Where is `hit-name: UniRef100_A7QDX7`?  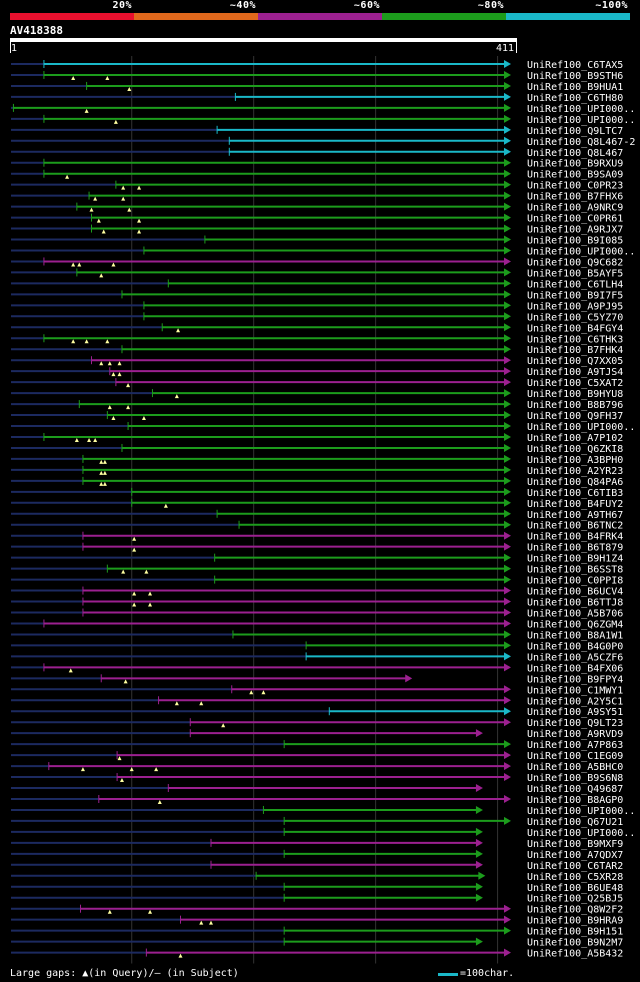
hit-name: UniRef100_A7QDX7 is located at coordinates (575, 855).